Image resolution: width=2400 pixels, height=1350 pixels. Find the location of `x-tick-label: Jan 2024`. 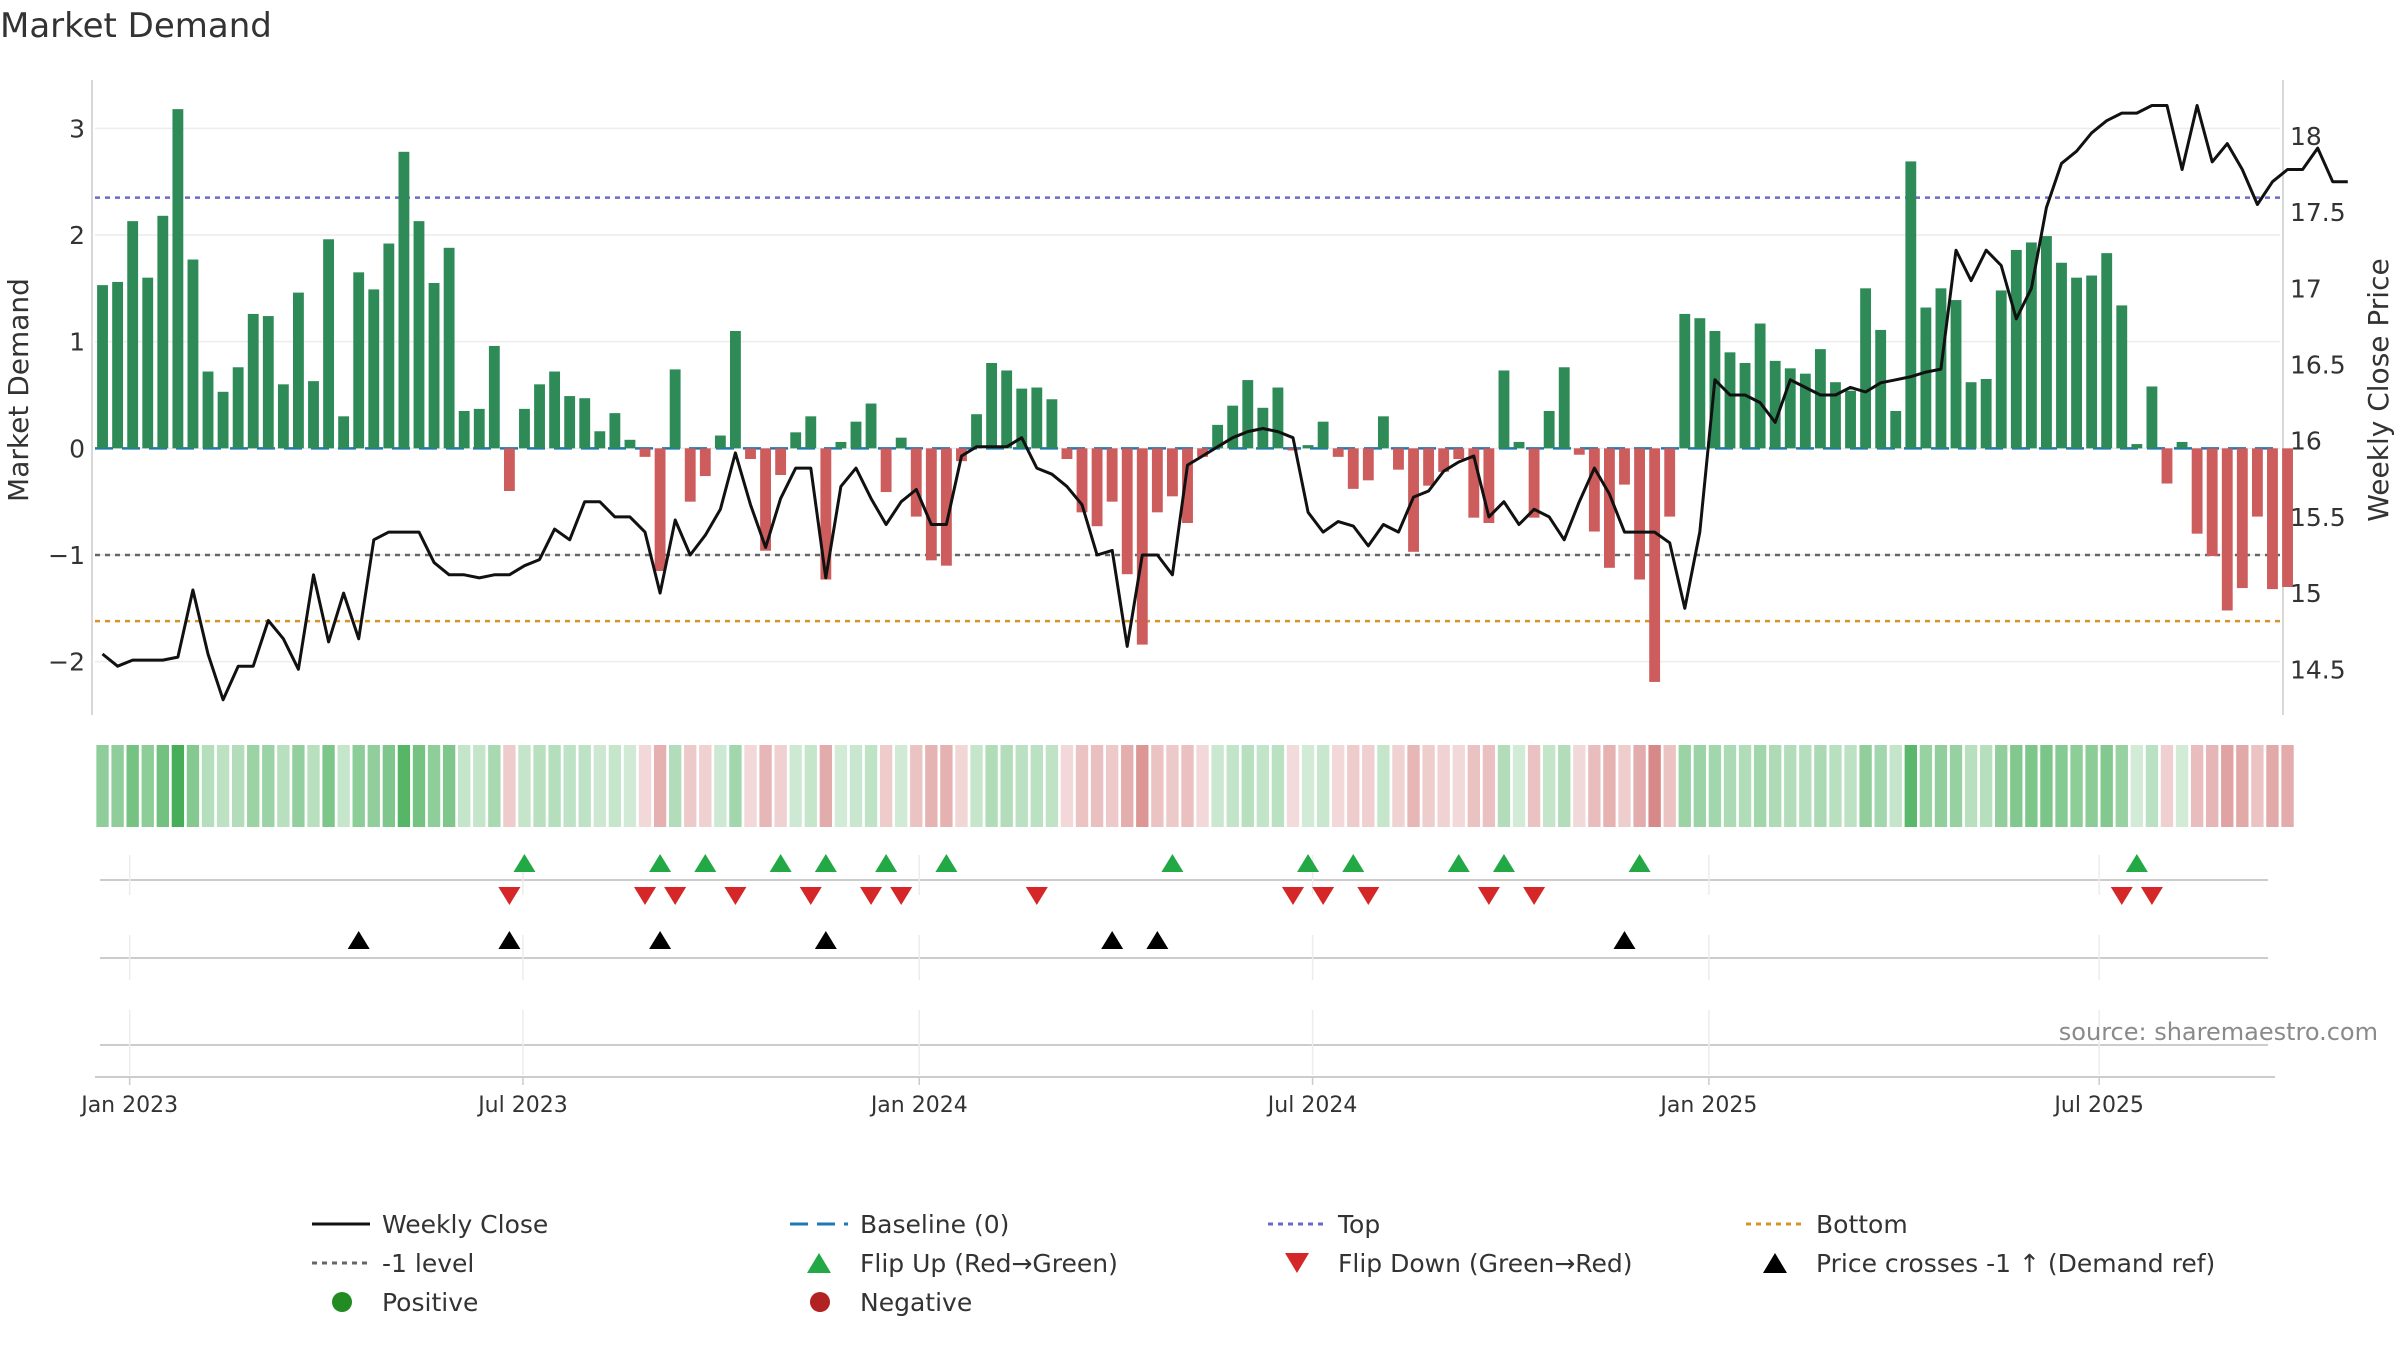

x-tick-label: Jan 2024 is located at coordinates (918, 1105).